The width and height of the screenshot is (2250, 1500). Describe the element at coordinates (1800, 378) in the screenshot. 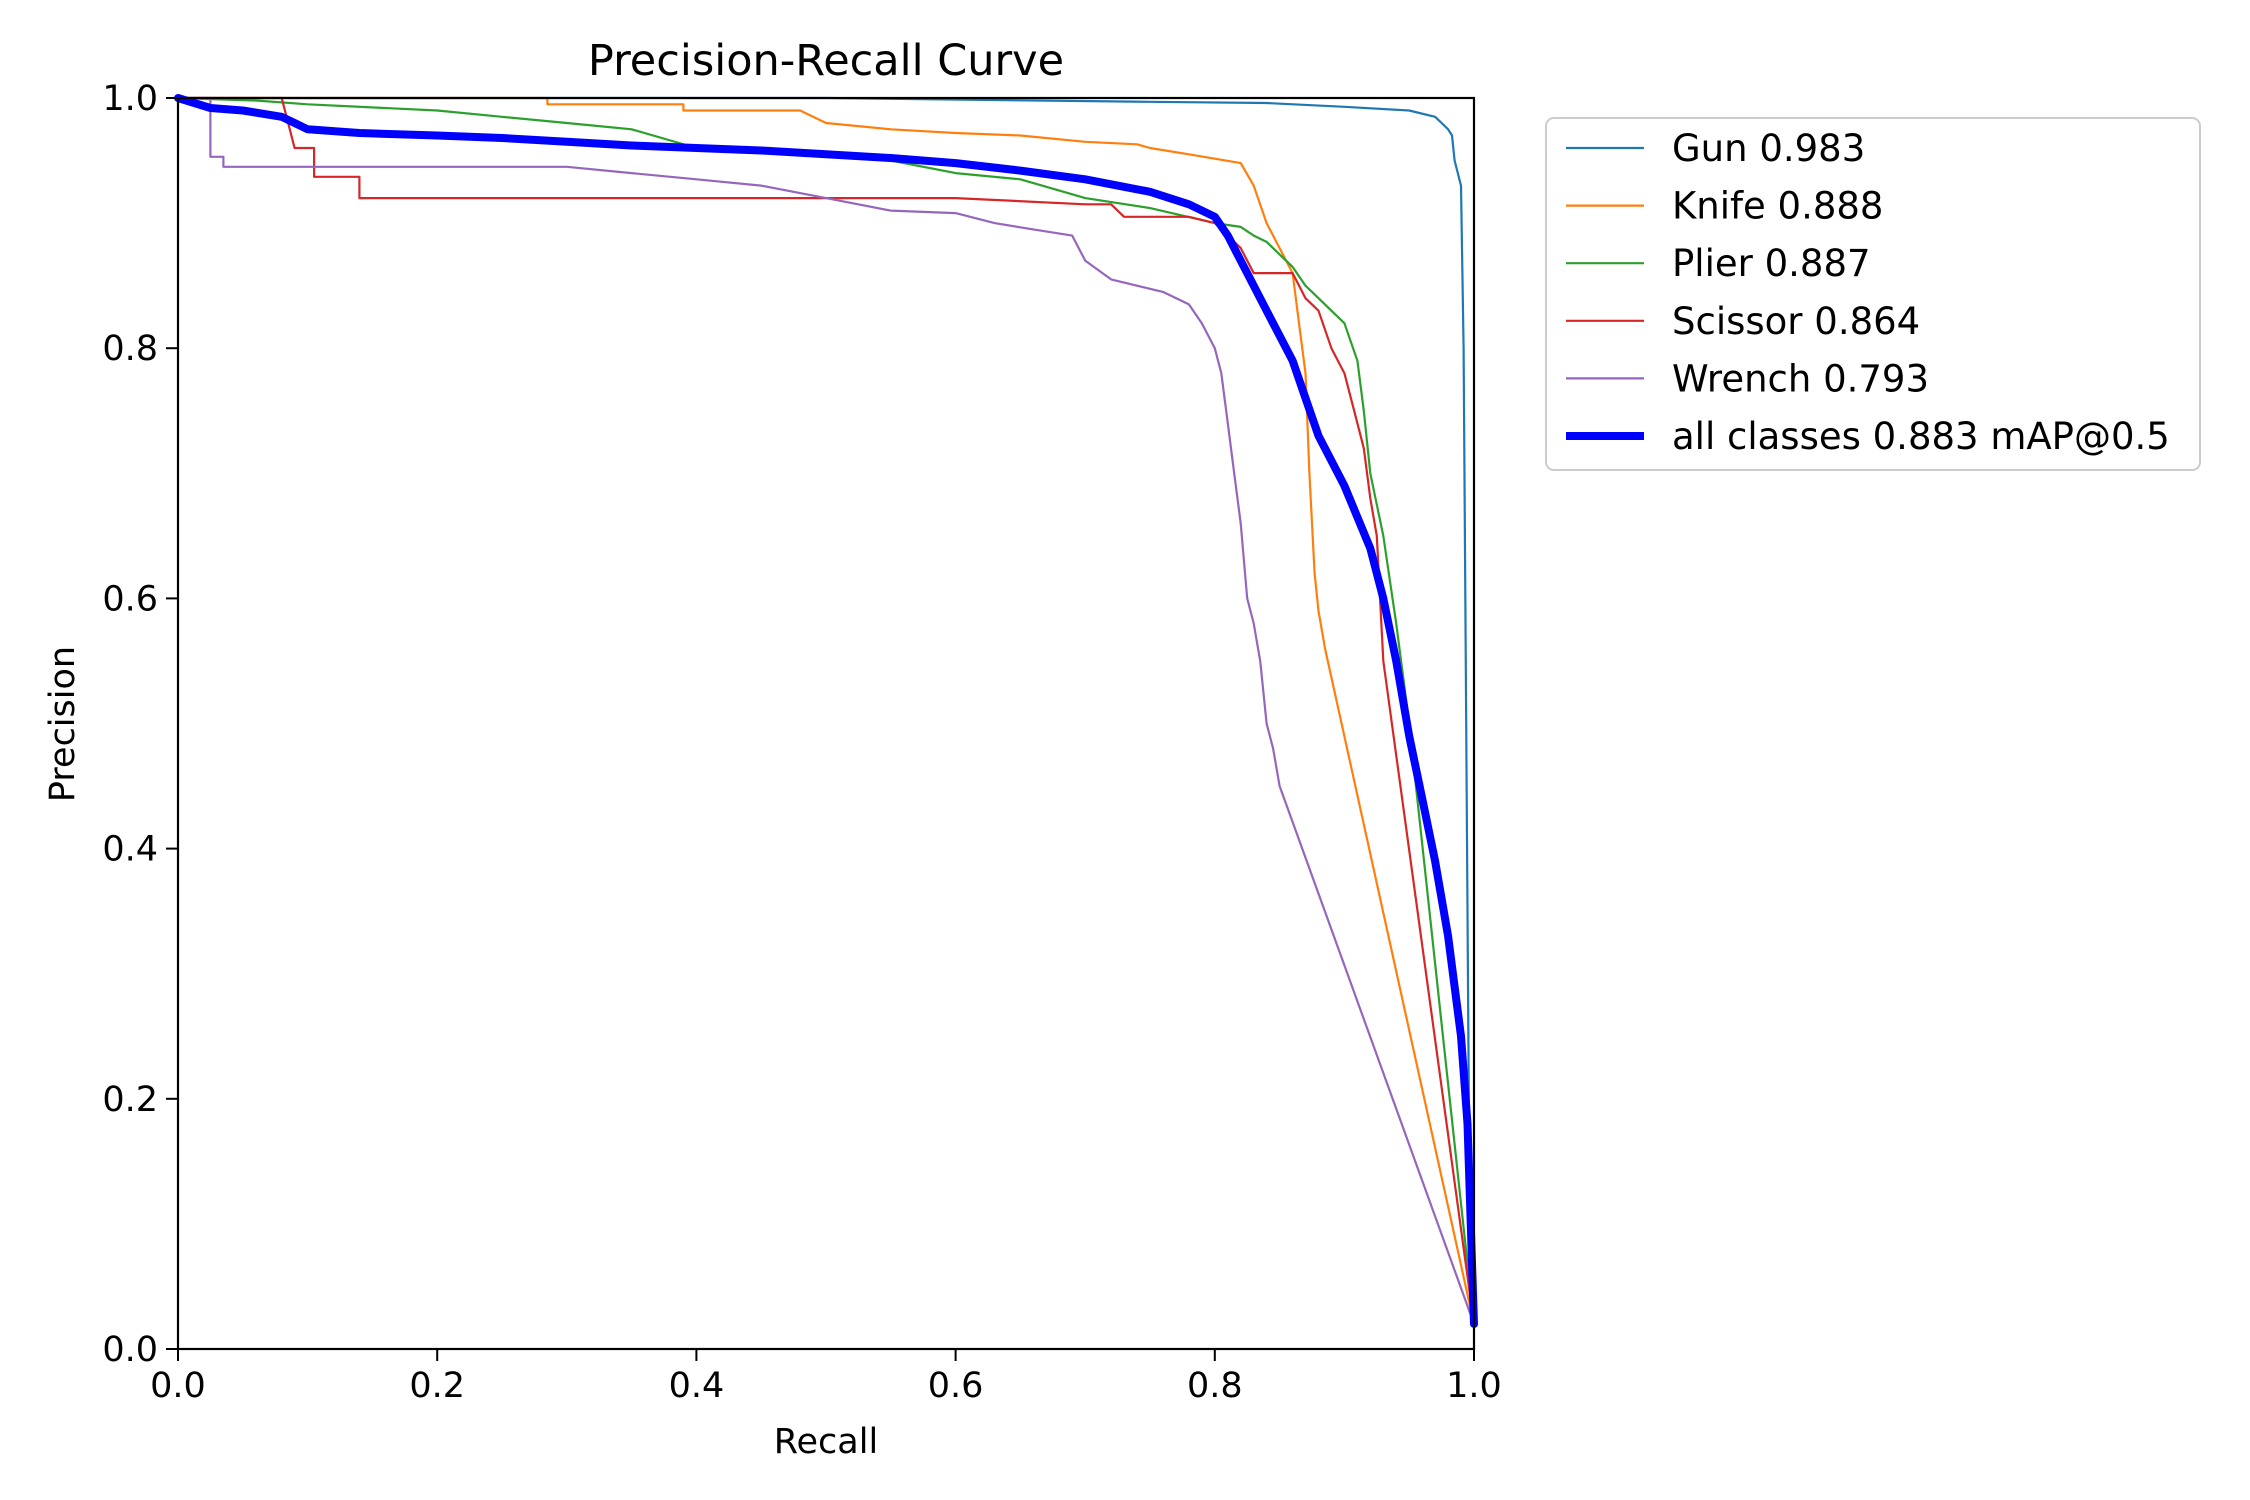

I see `legend-label-5: Wrench 0.793` at that location.